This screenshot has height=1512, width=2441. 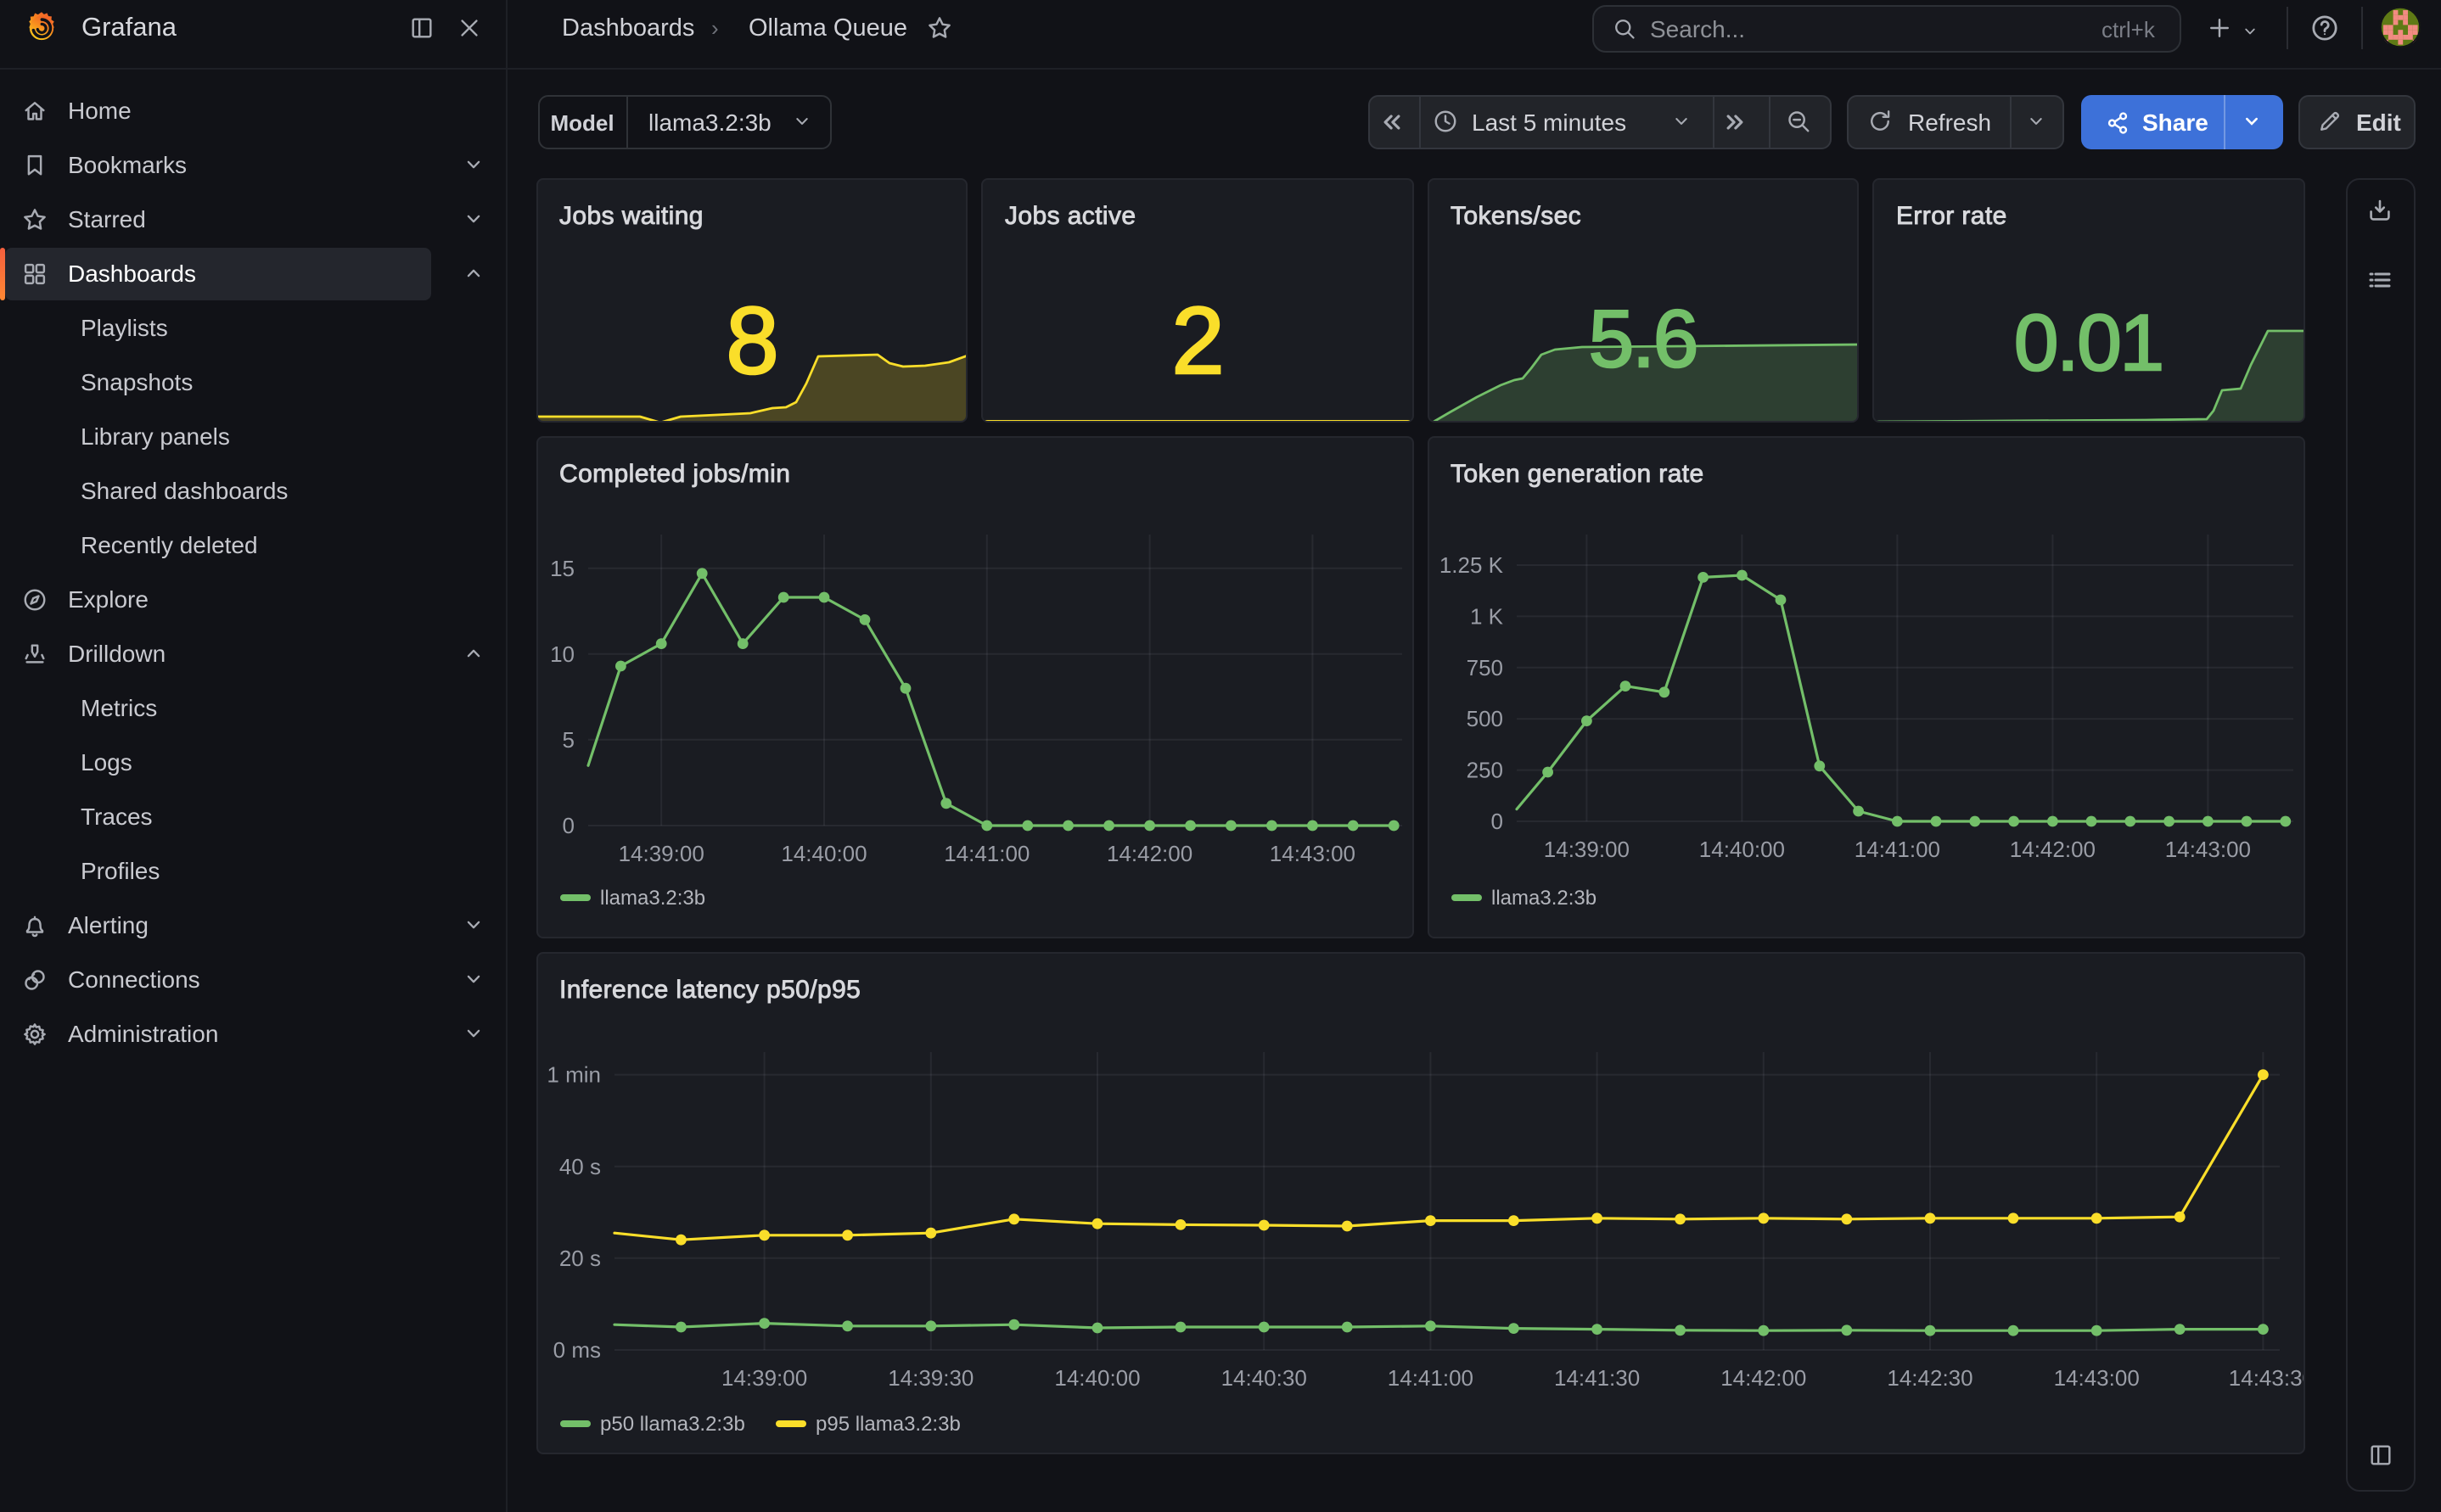 I want to click on svg-text: 1 min, so click(x=573, y=1075).